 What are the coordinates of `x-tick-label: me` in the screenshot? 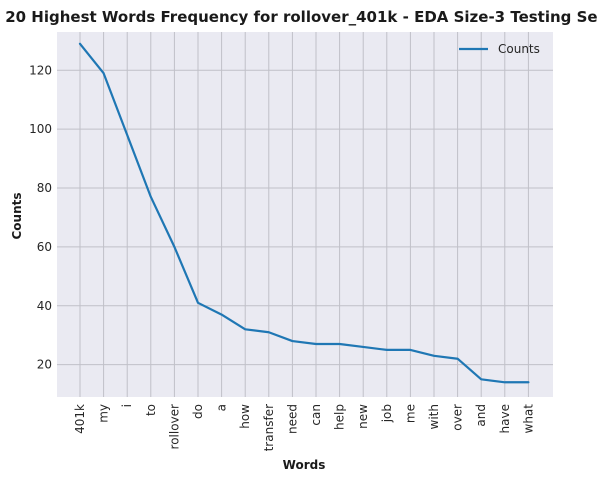 It's located at (410, 413).